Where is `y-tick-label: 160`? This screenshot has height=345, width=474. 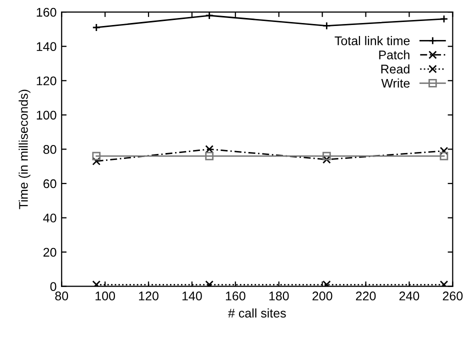
y-tick-label: 160 is located at coordinates (46, 12).